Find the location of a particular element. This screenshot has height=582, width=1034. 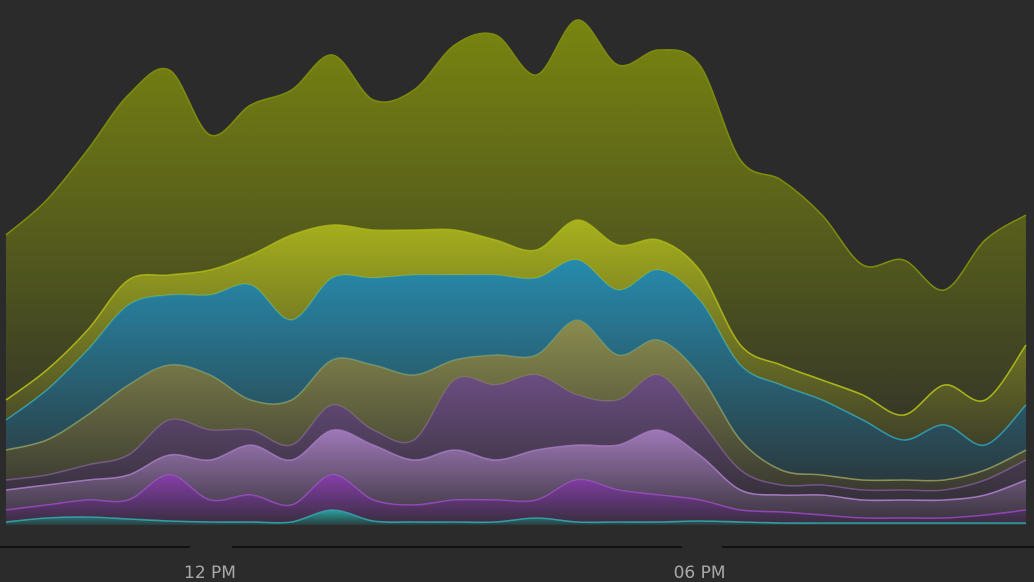

x-tick-label: 06 PM is located at coordinates (700, 572).